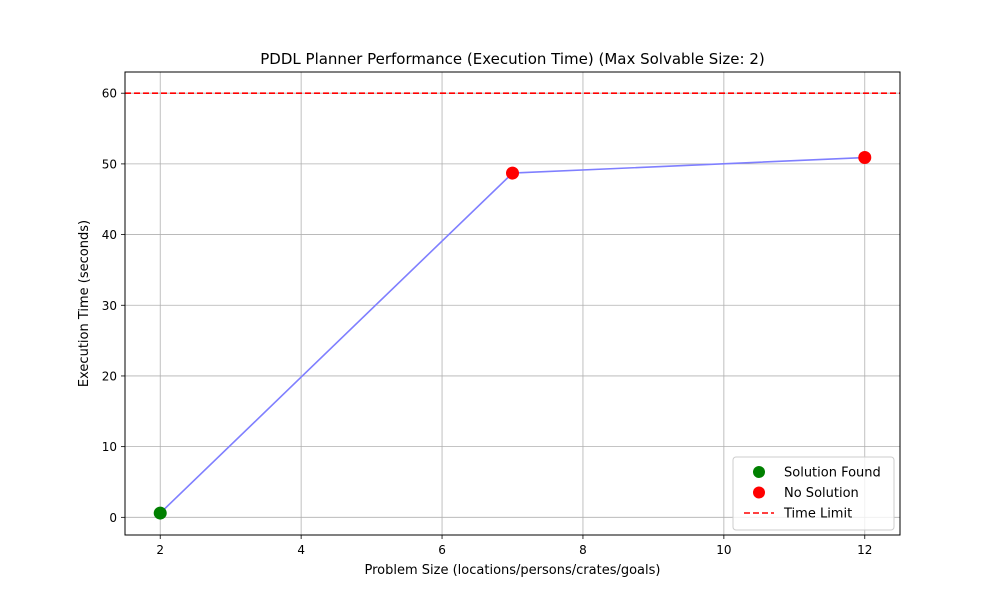 This screenshot has height=600, width=1000. What do you see at coordinates (864, 550) in the screenshot?
I see `x-tick-label: 12` at bounding box center [864, 550].